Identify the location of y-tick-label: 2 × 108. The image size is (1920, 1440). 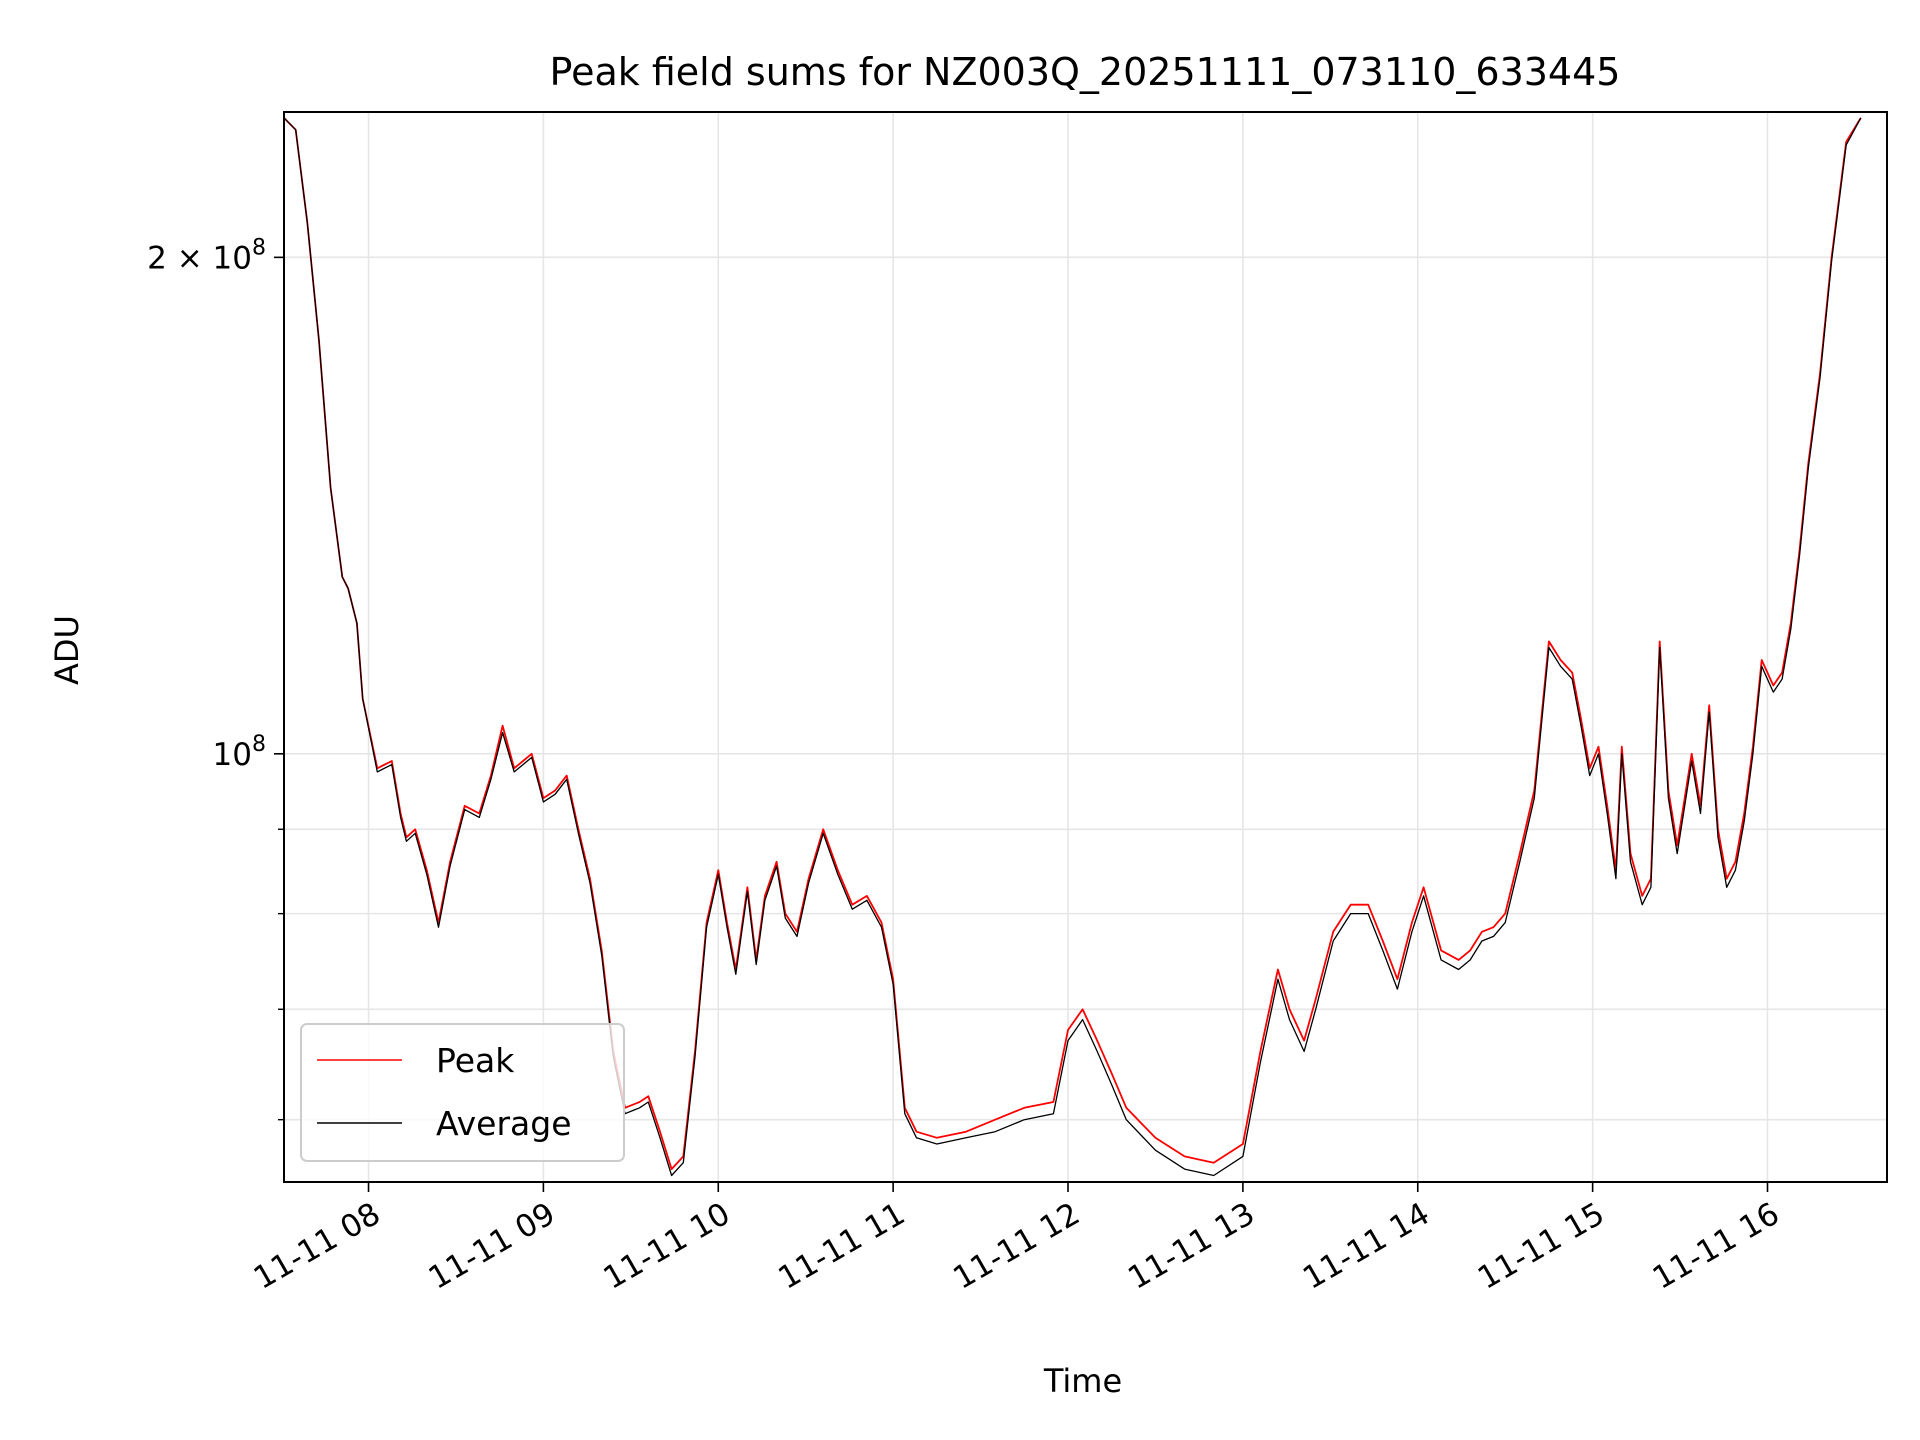
(206, 255).